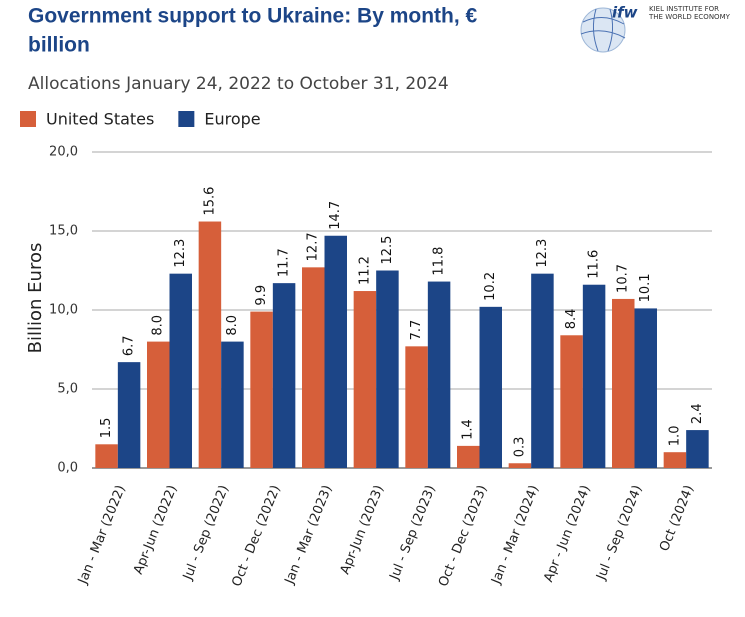  Describe the element at coordinates (100, 119) in the screenshot. I see `legend-label: United States` at that location.